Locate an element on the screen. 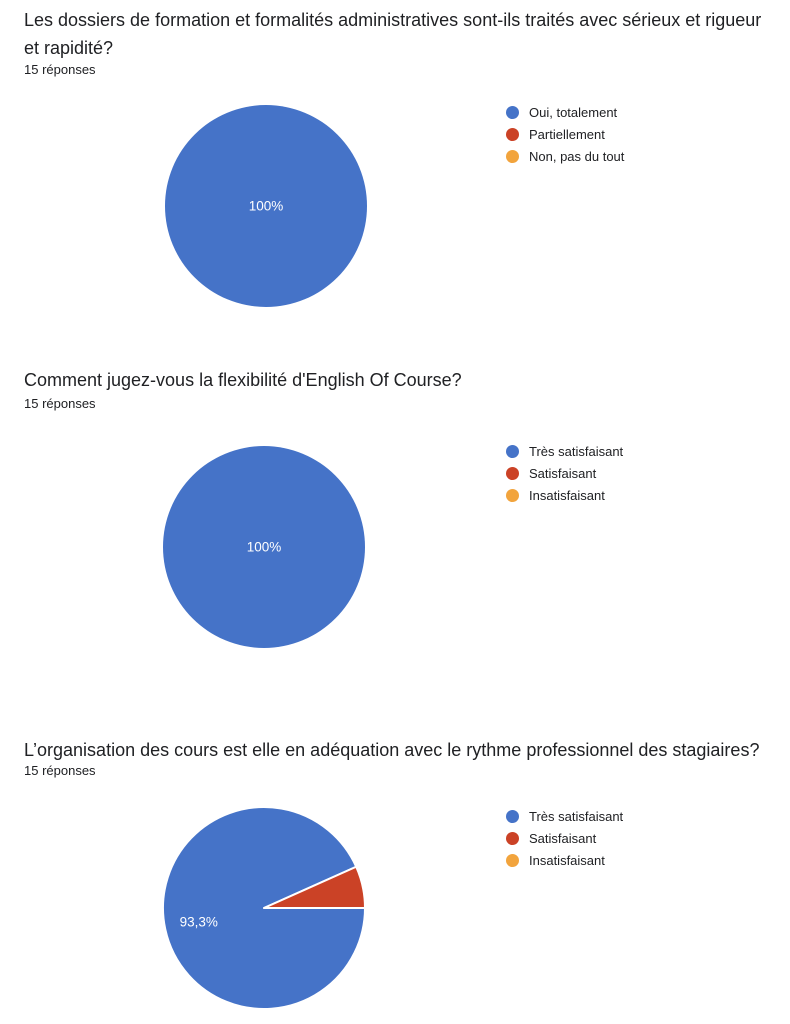 This screenshot has width=790, height=1024. pie-chart-svg: 93,3% is located at coordinates (264, 908).